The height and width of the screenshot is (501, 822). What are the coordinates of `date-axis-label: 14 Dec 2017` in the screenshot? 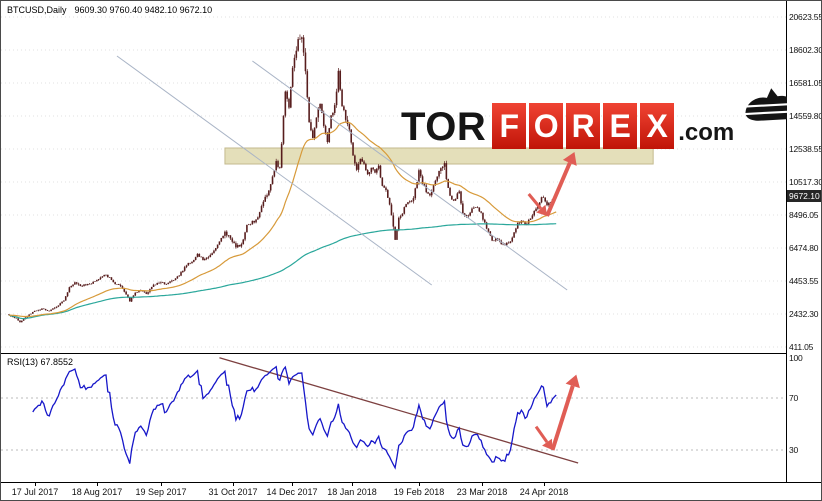 It's located at (292, 492).